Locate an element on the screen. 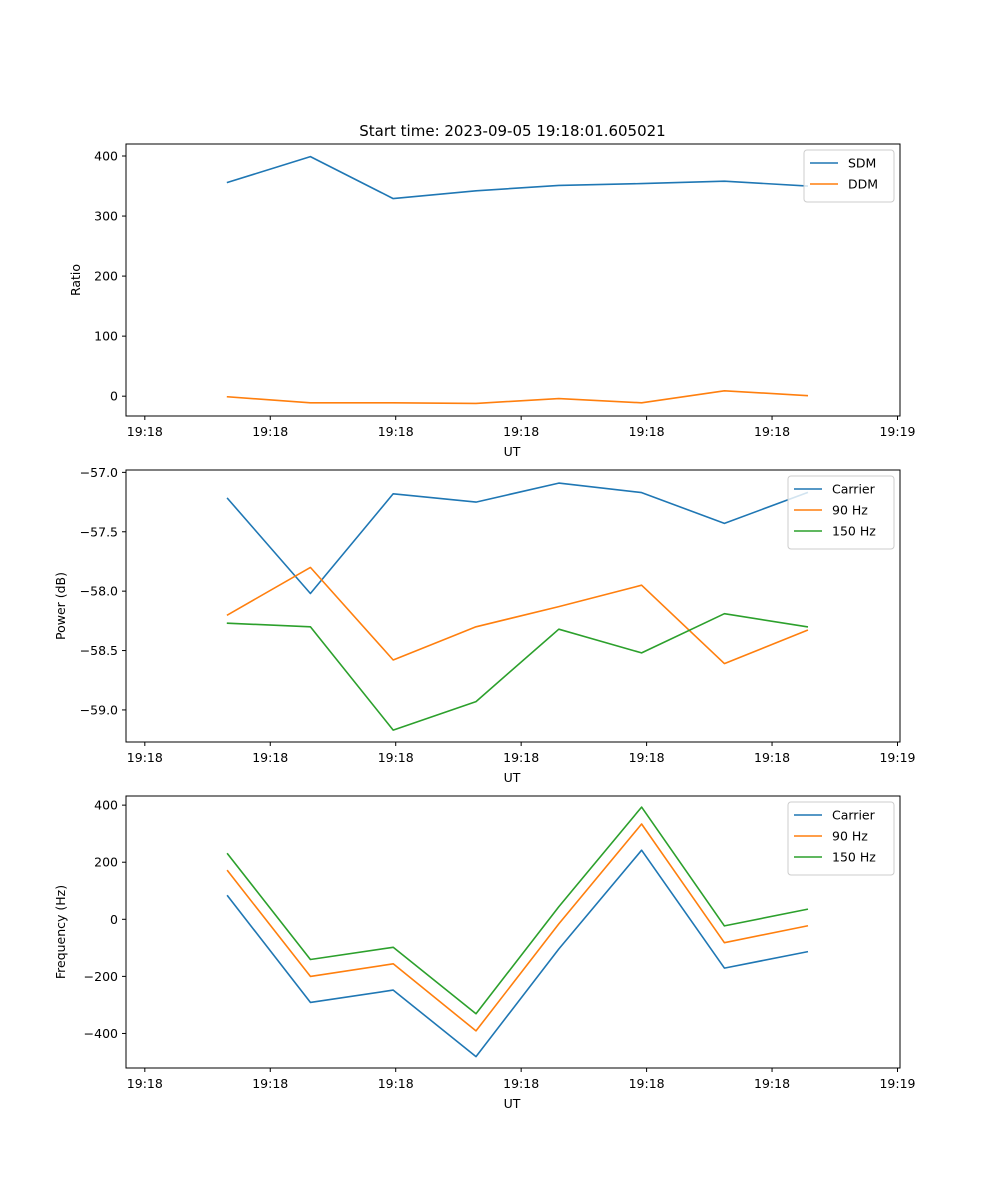 The image size is (1000, 1200). y-axis-label: Frequency (Hz) is located at coordinates (60, 932).